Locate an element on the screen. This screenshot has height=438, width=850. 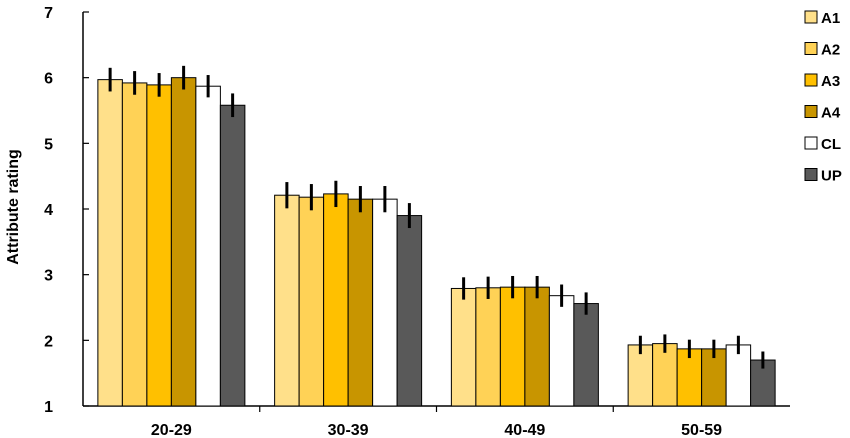
legend-swatch-cl is located at coordinates (811, 143).